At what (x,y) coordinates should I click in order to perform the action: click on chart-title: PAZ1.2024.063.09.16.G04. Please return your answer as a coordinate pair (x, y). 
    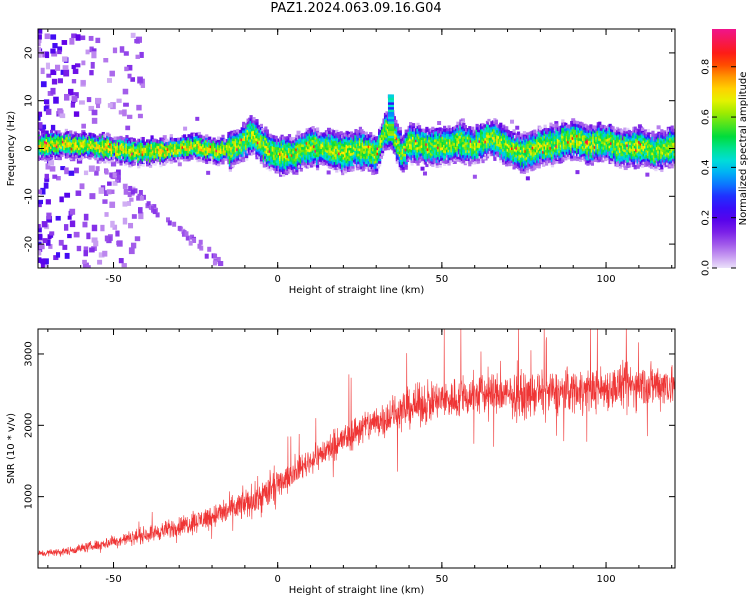
    Looking at the image, I should click on (356, 8).